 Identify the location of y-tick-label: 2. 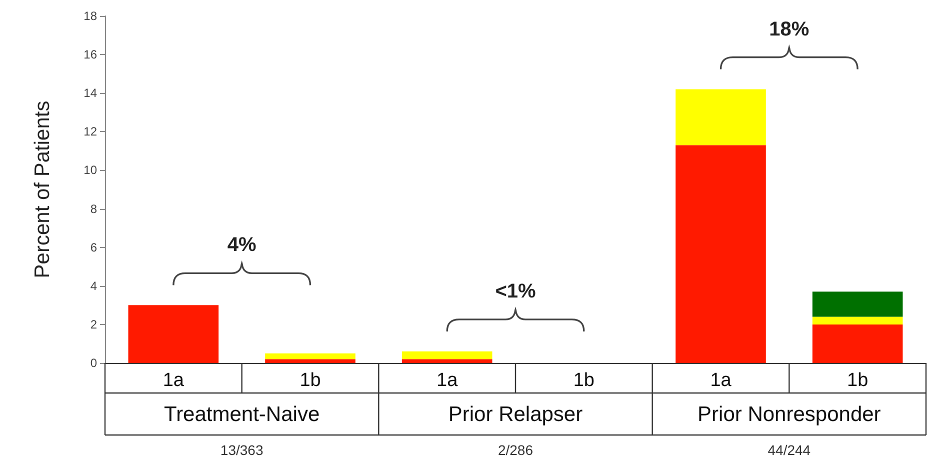
(94, 324).